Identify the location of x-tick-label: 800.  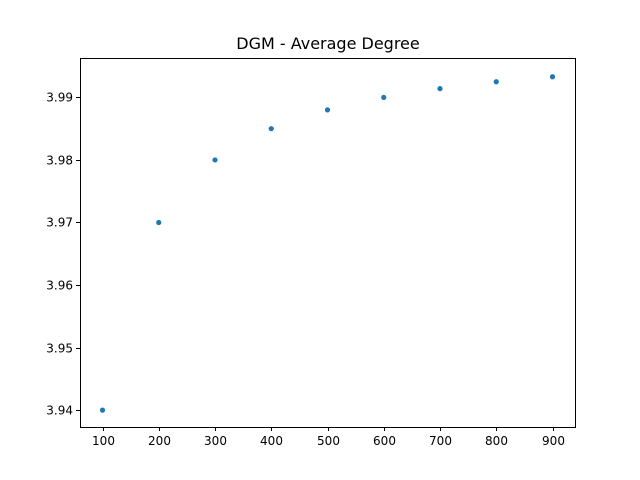
(496, 441).